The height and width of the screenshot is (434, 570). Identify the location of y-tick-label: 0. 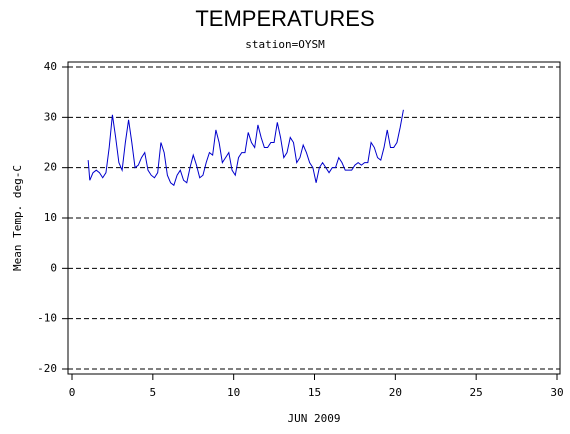
(53, 267).